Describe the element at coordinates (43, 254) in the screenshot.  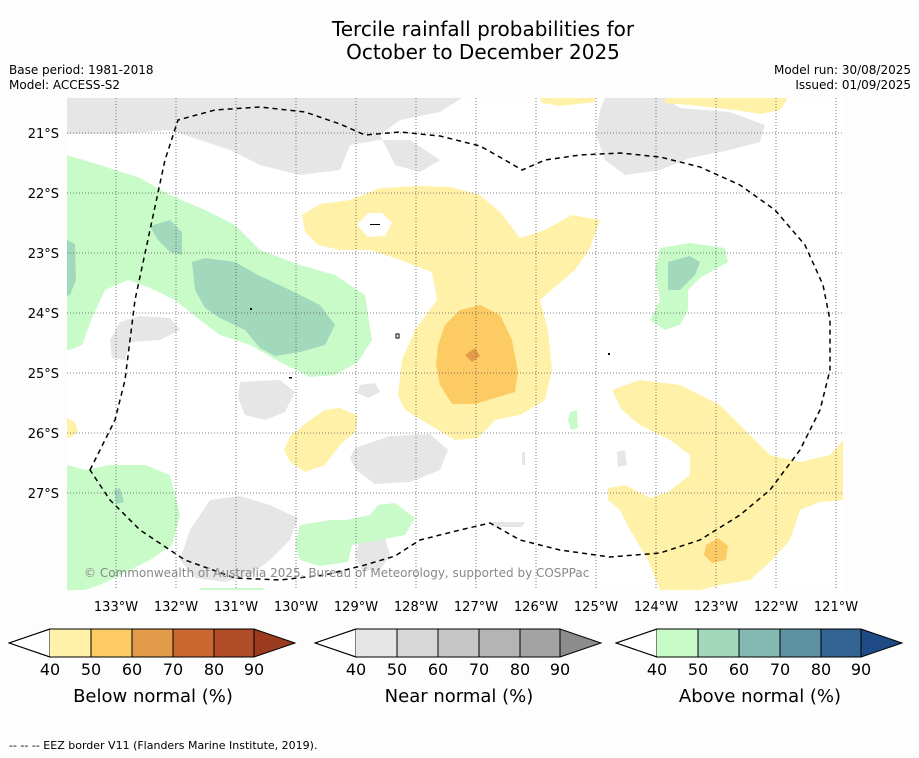
I see `lat-label: 23°S` at that location.